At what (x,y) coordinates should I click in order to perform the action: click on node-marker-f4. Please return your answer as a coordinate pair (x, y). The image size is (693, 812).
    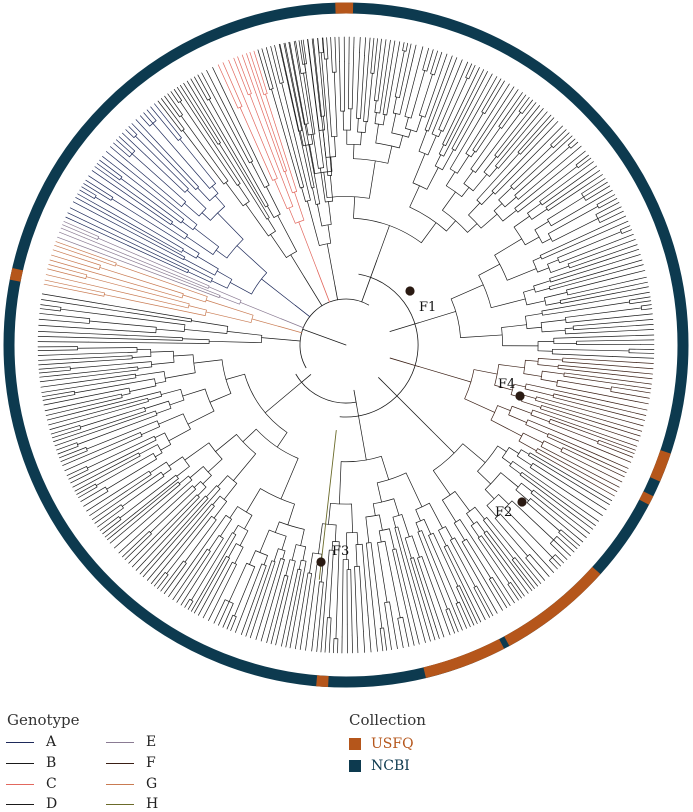
    Looking at the image, I should click on (519, 395).